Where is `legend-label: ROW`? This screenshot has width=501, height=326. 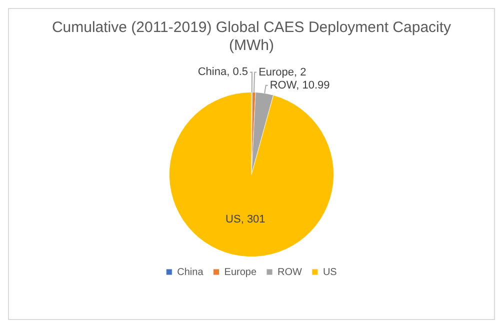 legend-label: ROW is located at coordinates (290, 272).